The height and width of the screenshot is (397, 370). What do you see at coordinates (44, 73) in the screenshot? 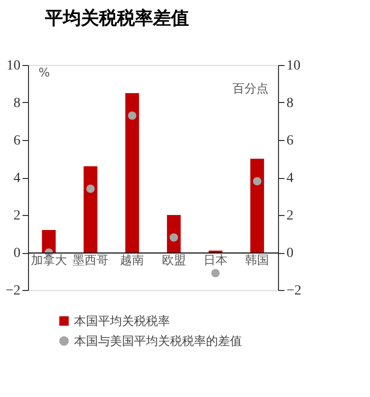
I see `y-axis-title: %` at bounding box center [44, 73].